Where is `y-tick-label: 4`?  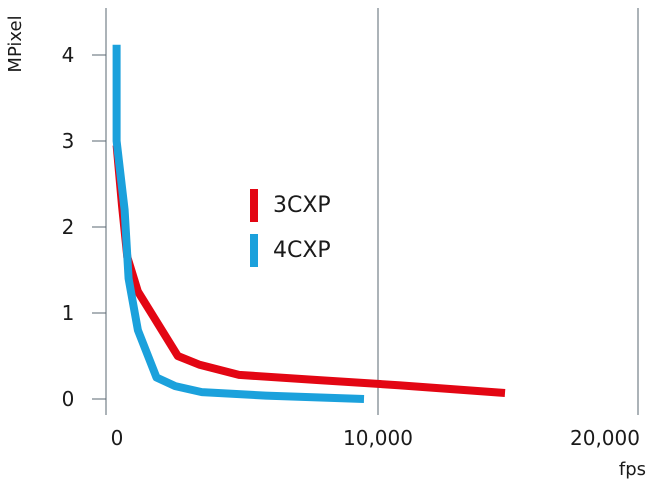
y-tick-label: 4 is located at coordinates (68, 55).